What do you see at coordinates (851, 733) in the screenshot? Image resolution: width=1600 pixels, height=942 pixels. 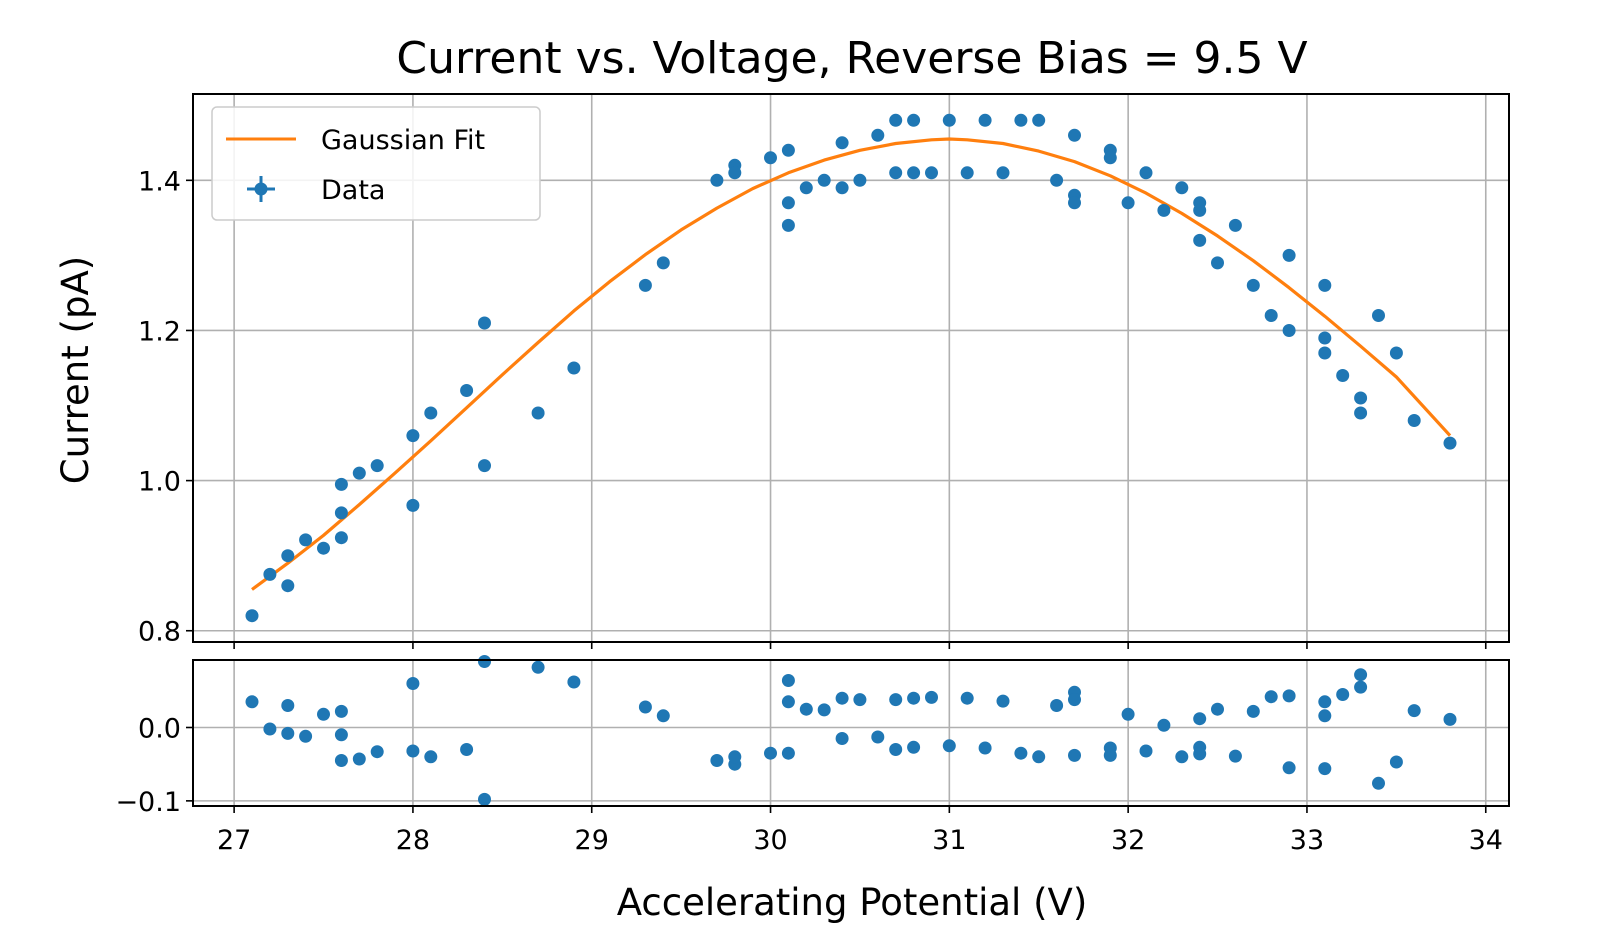 I see `residual-plot-frame` at bounding box center [851, 733].